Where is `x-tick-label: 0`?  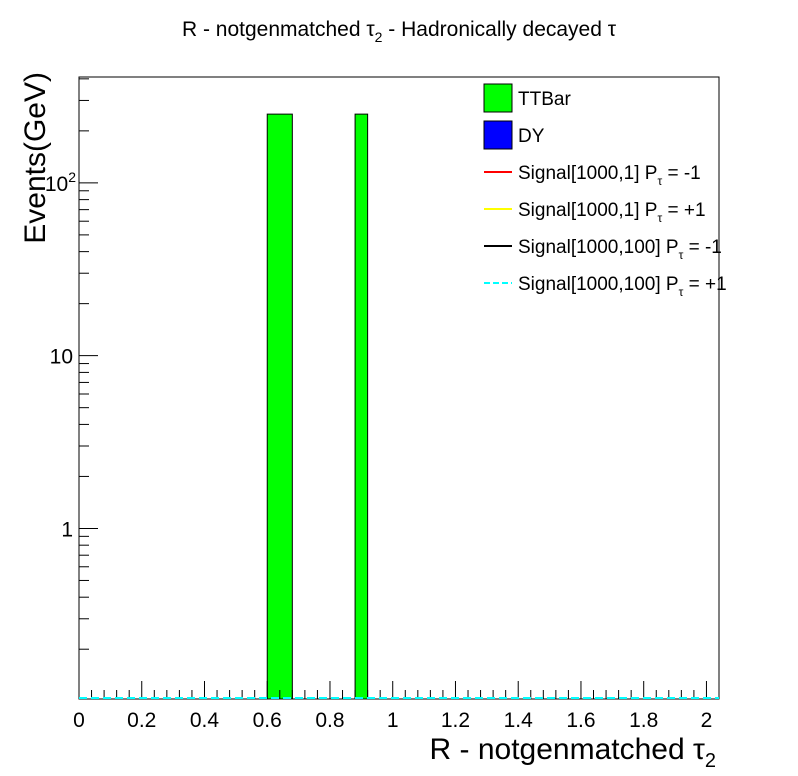 x-tick-label: 0 is located at coordinates (79, 720).